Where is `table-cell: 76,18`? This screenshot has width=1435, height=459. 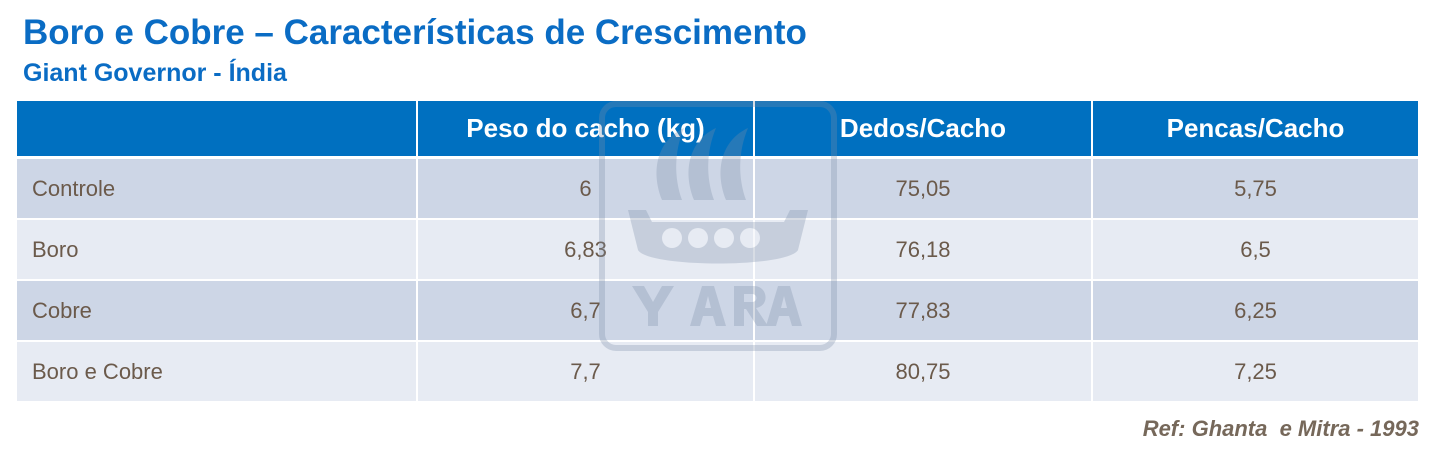
table-cell: 76,18 is located at coordinates (924, 250).